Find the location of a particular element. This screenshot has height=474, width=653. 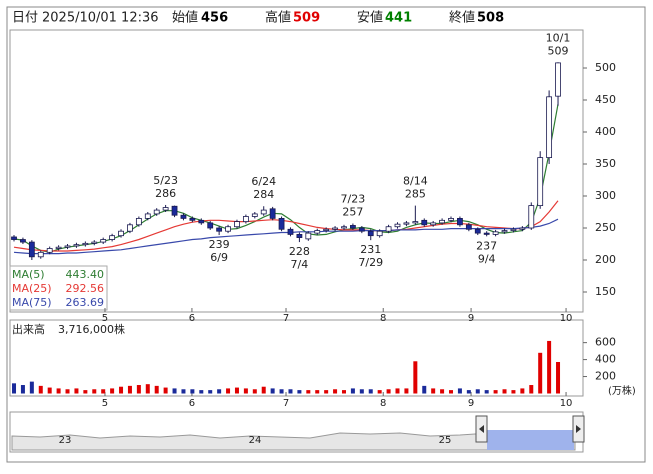

ma-legend is located at coordinates (58, 288).